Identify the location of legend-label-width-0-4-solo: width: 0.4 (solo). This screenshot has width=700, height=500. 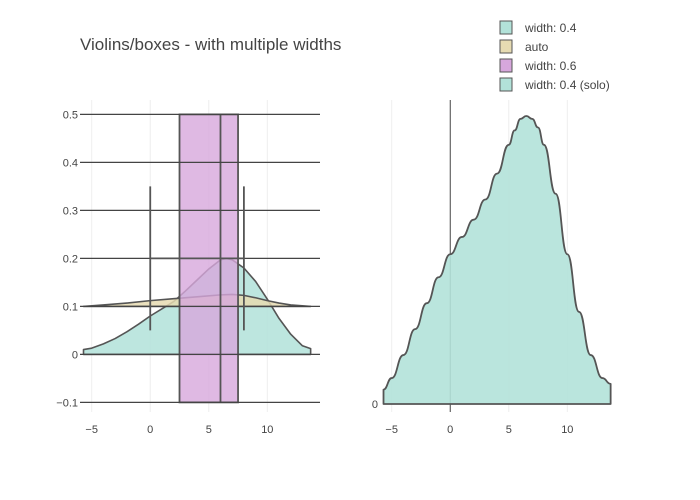
(567, 85).